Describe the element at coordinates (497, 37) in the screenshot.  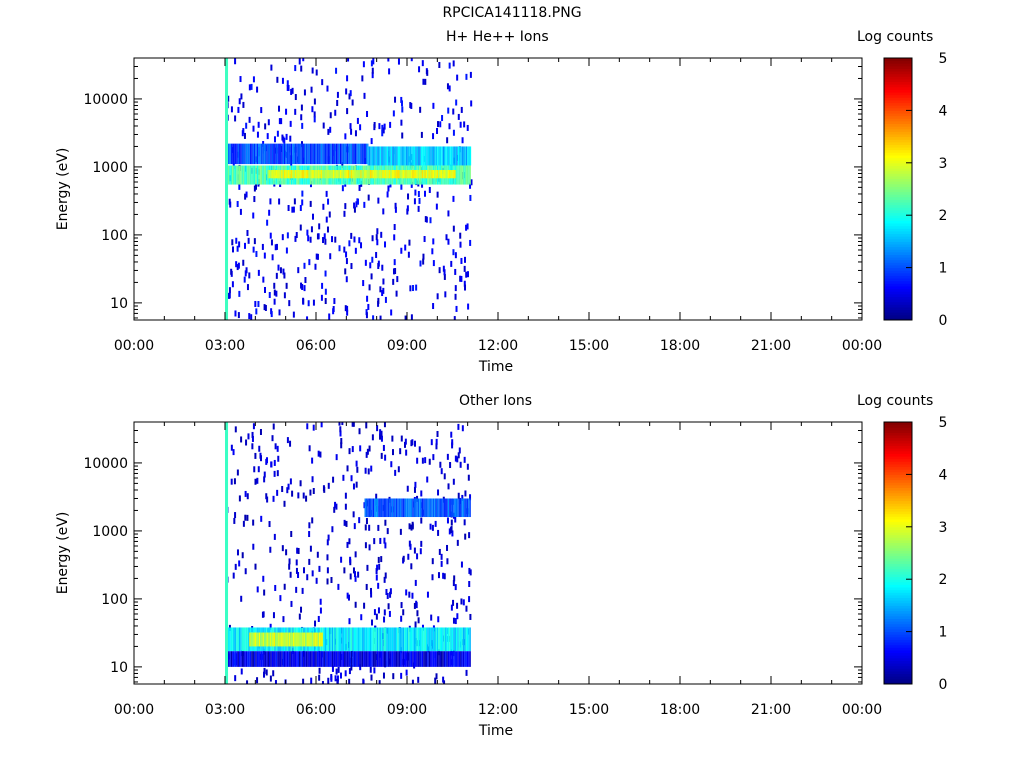
I see `panel-title: H+ He++ Ions` at that location.